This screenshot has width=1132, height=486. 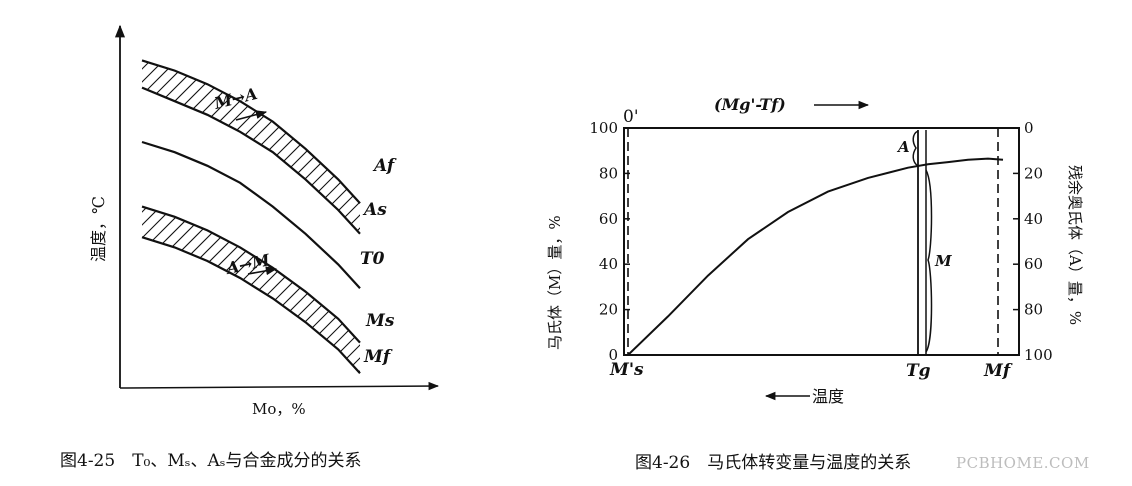 What do you see at coordinates (1029, 128) in the screenshot?
I see `right-y-tick-label: 0` at bounding box center [1029, 128].